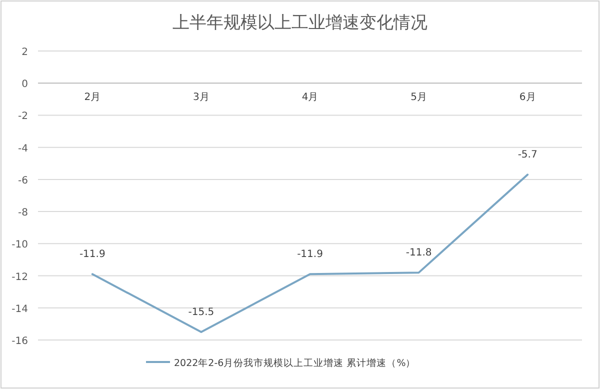  I want to click on y-tick-label: 2, so click(25, 52).